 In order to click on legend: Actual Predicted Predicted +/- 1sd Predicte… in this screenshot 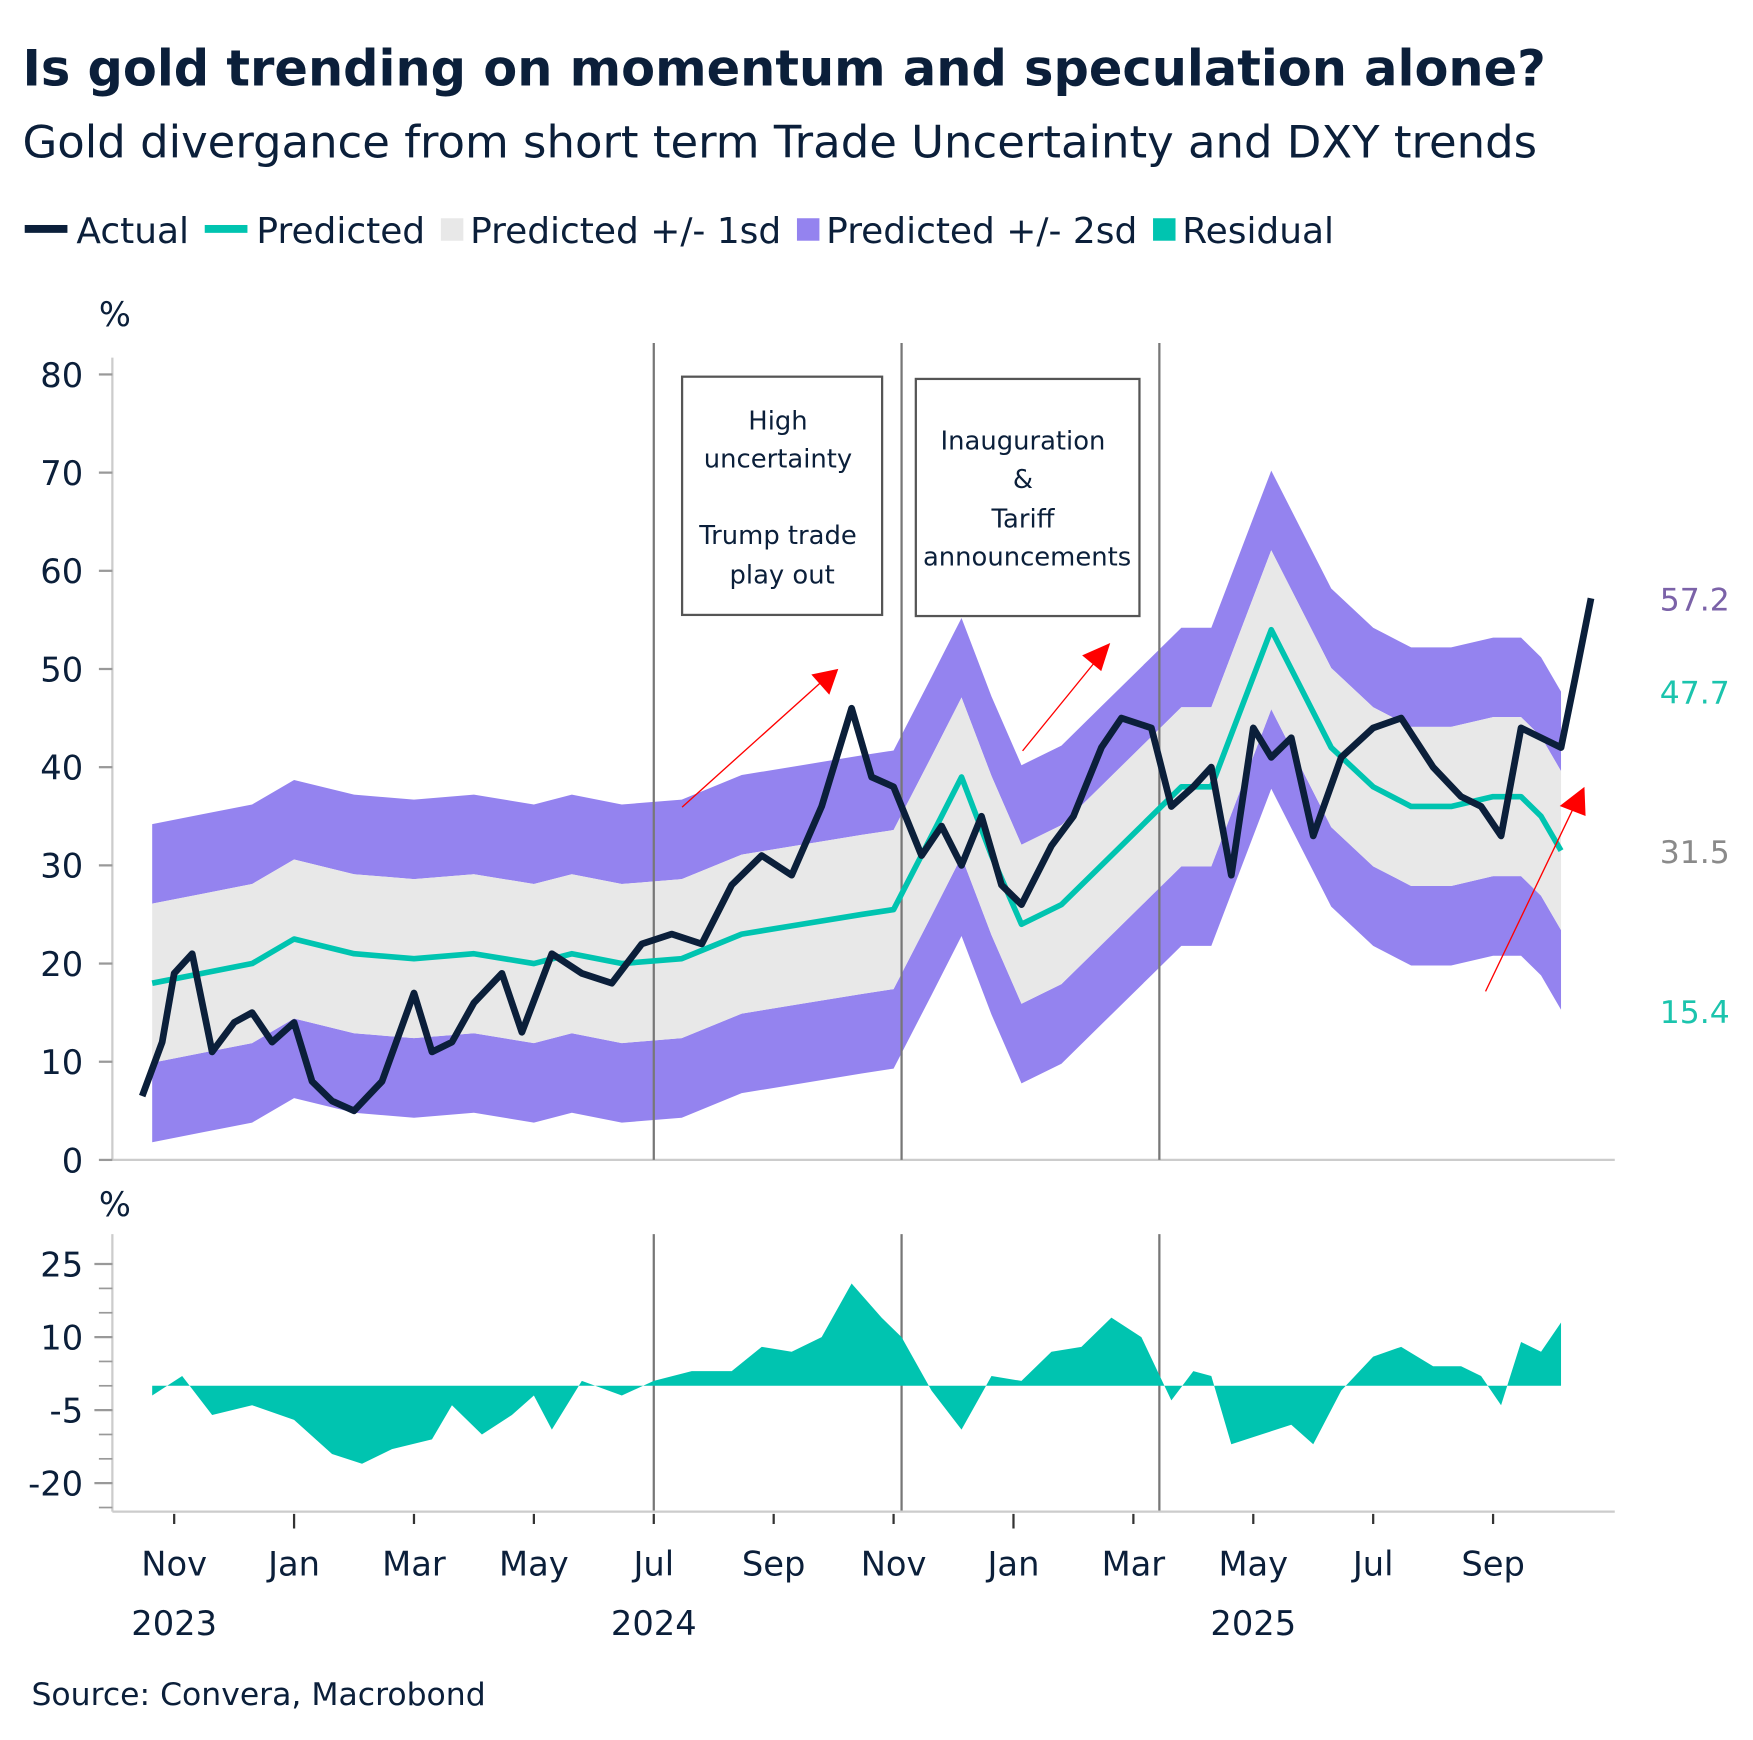, I will do `click(679, 231)`.